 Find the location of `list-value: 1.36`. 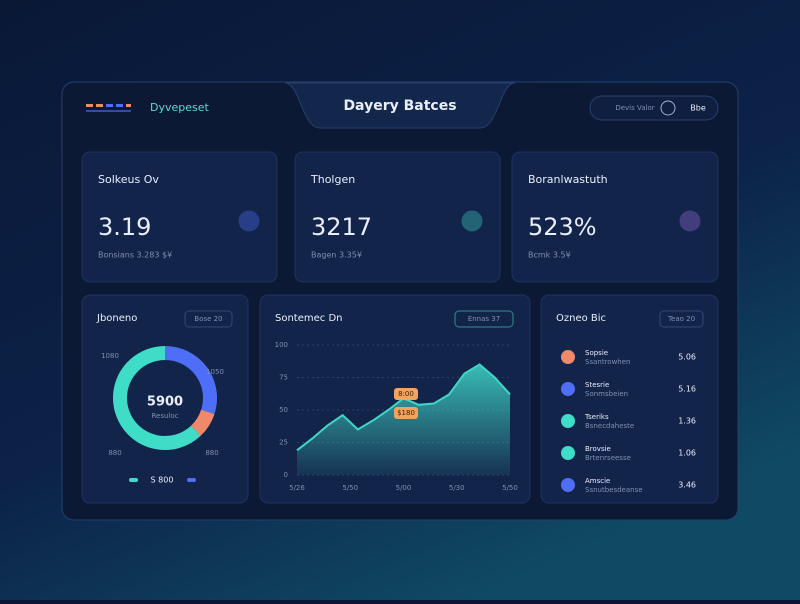

list-value: 1.36 is located at coordinates (687, 421).